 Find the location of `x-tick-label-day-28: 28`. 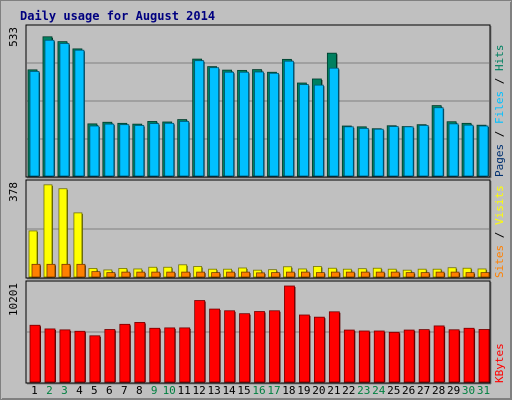

x-tick-label-day-28: 28 is located at coordinates (438, 390).